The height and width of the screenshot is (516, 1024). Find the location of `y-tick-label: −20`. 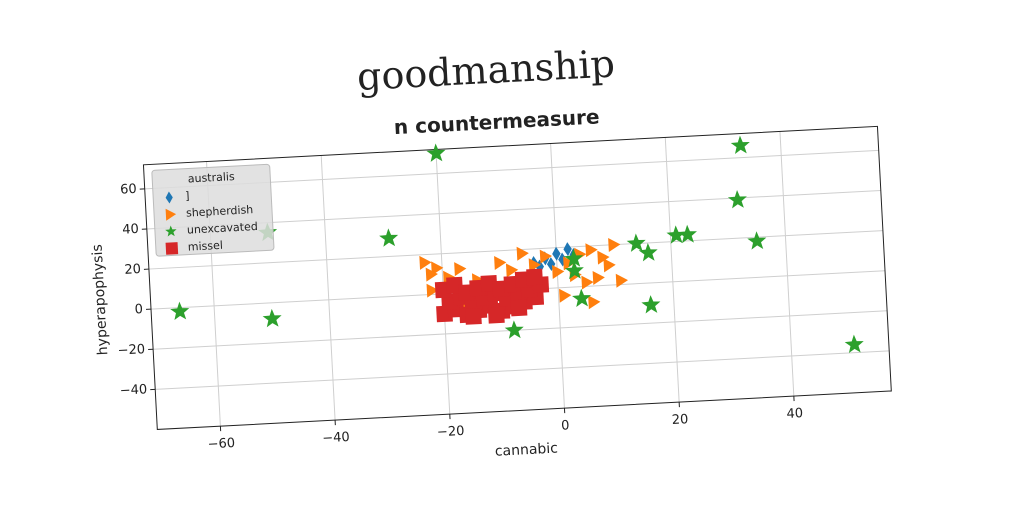

y-tick-label: −20 is located at coordinates (131, 350).